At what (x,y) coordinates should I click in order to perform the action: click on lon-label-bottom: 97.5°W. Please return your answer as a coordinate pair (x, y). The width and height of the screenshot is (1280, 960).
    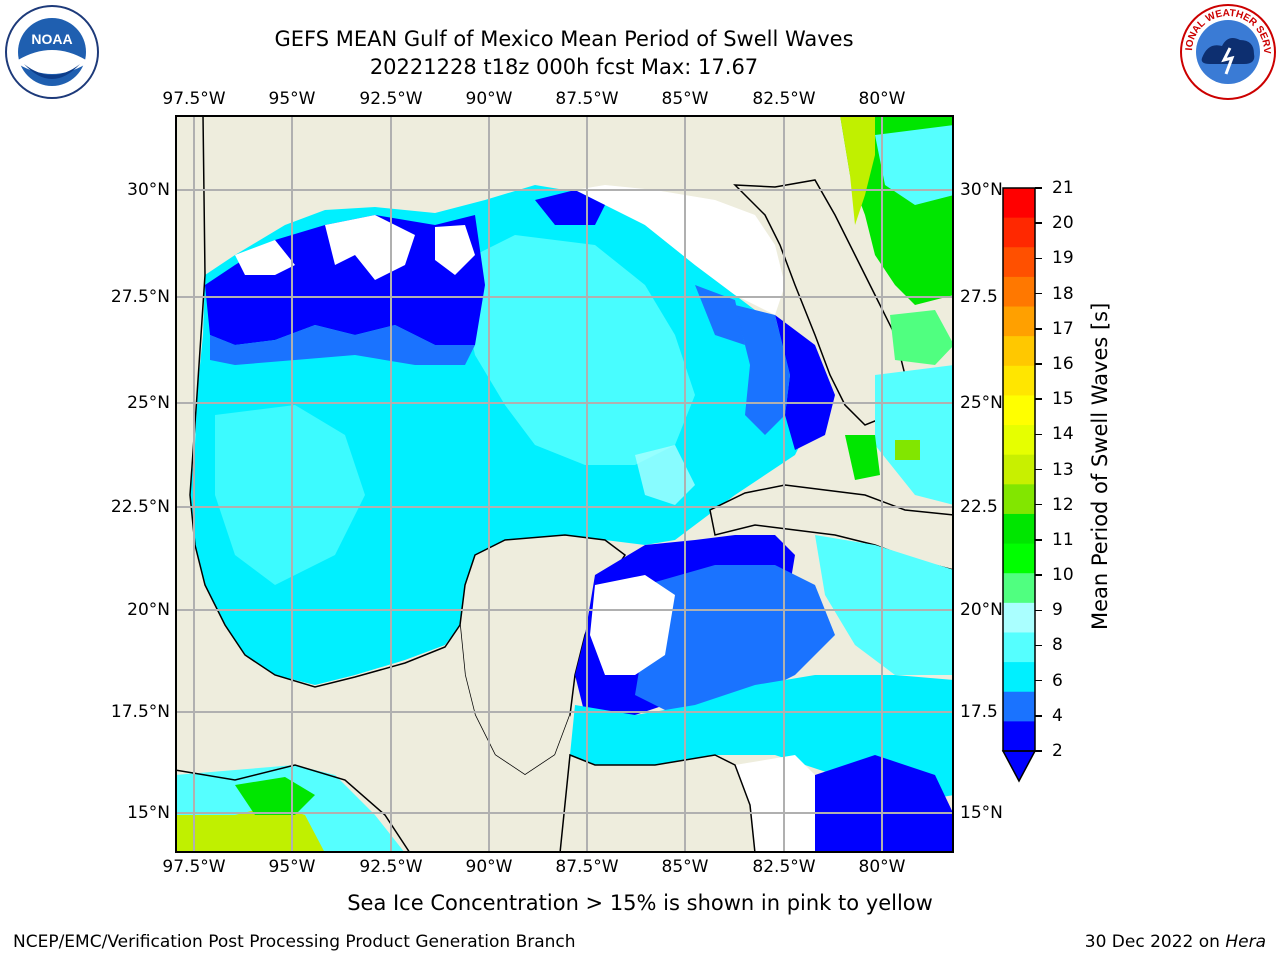
    Looking at the image, I should click on (194, 867).